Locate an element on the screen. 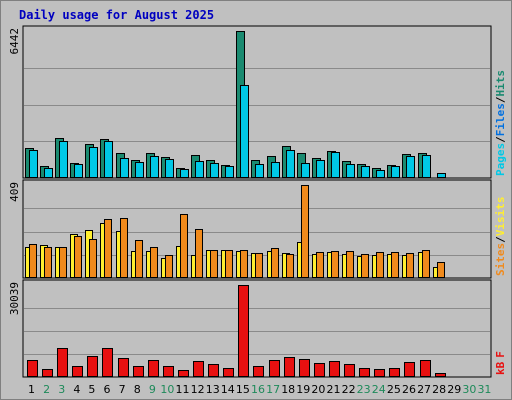  x-tick-label: 23 is located at coordinates (364, 389).